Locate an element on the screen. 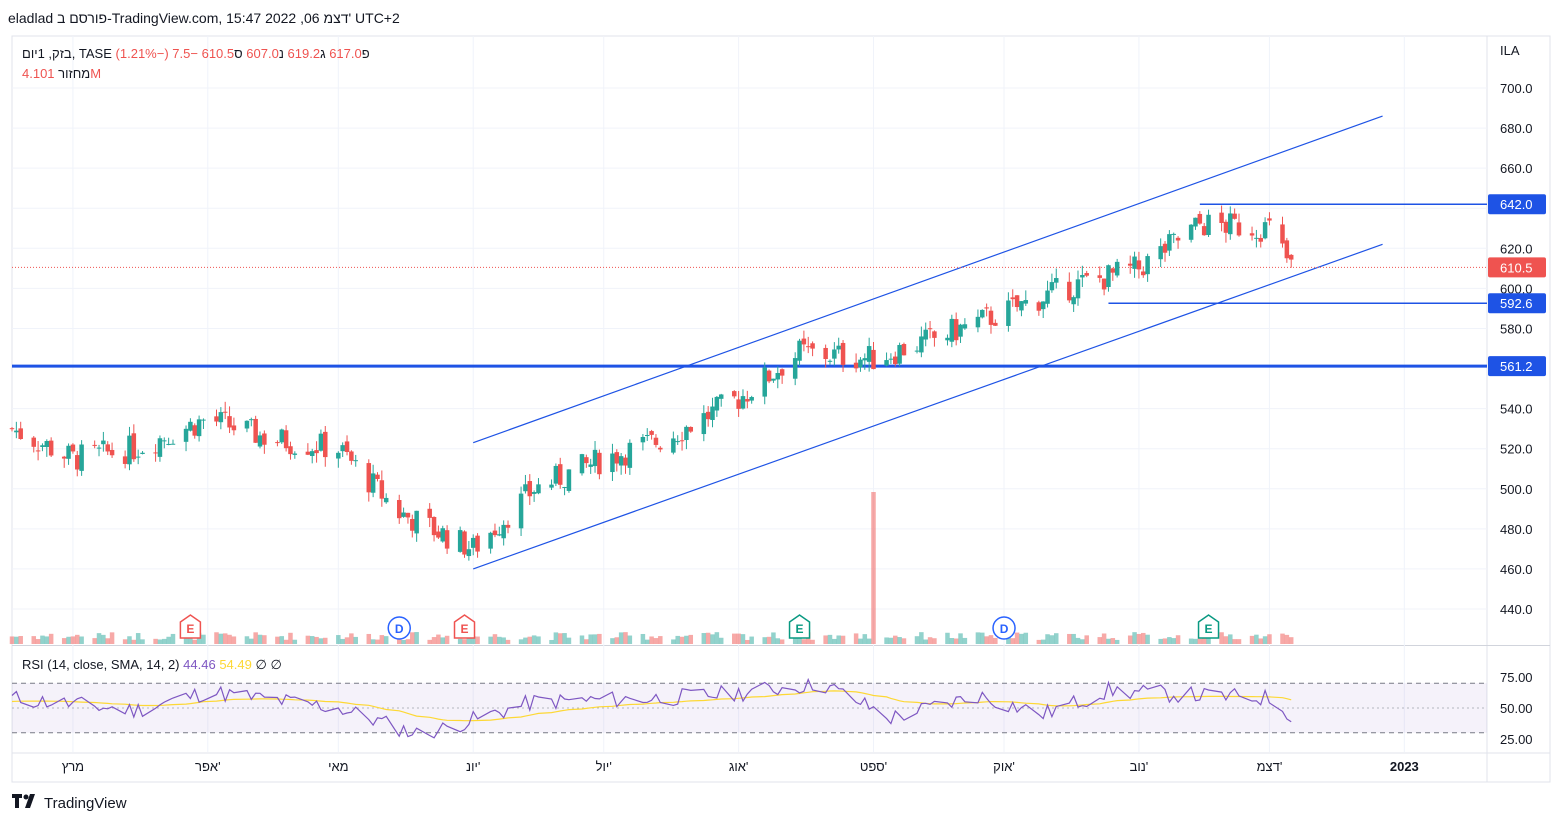  legend-low-label: נ is located at coordinates (281, 53).